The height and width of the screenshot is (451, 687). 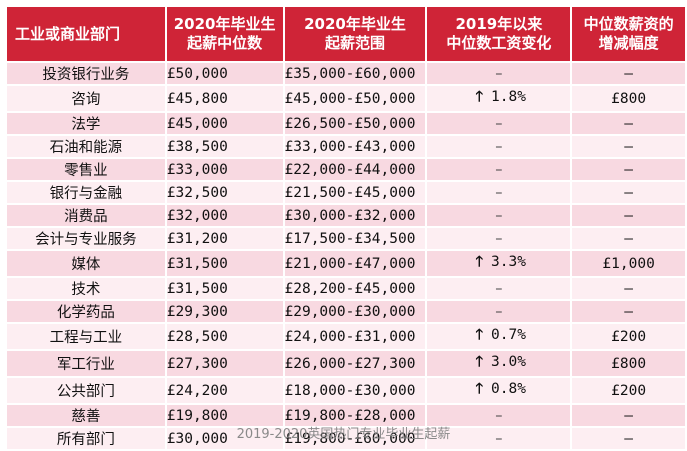 What do you see at coordinates (86, 263) in the screenshot?
I see `sector-cell: 媒体` at bounding box center [86, 263].